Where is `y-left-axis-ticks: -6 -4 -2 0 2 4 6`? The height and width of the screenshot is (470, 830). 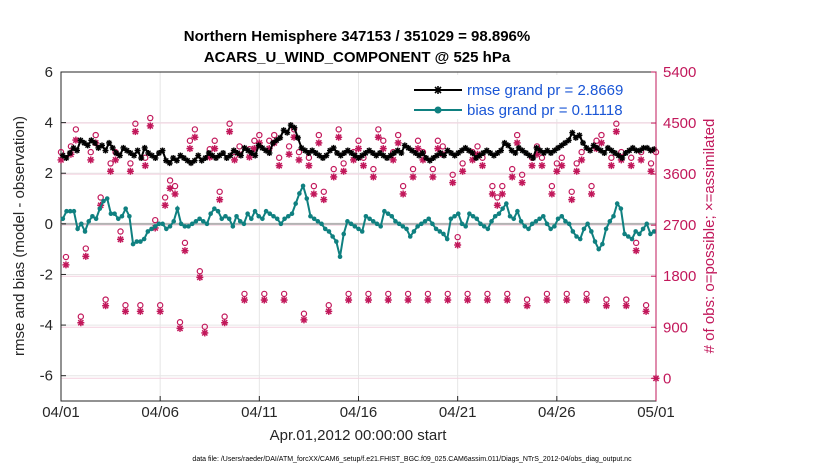
y-left-axis-ticks: -6 -4 -2 0 2 4 6 is located at coordinates (53, 224).